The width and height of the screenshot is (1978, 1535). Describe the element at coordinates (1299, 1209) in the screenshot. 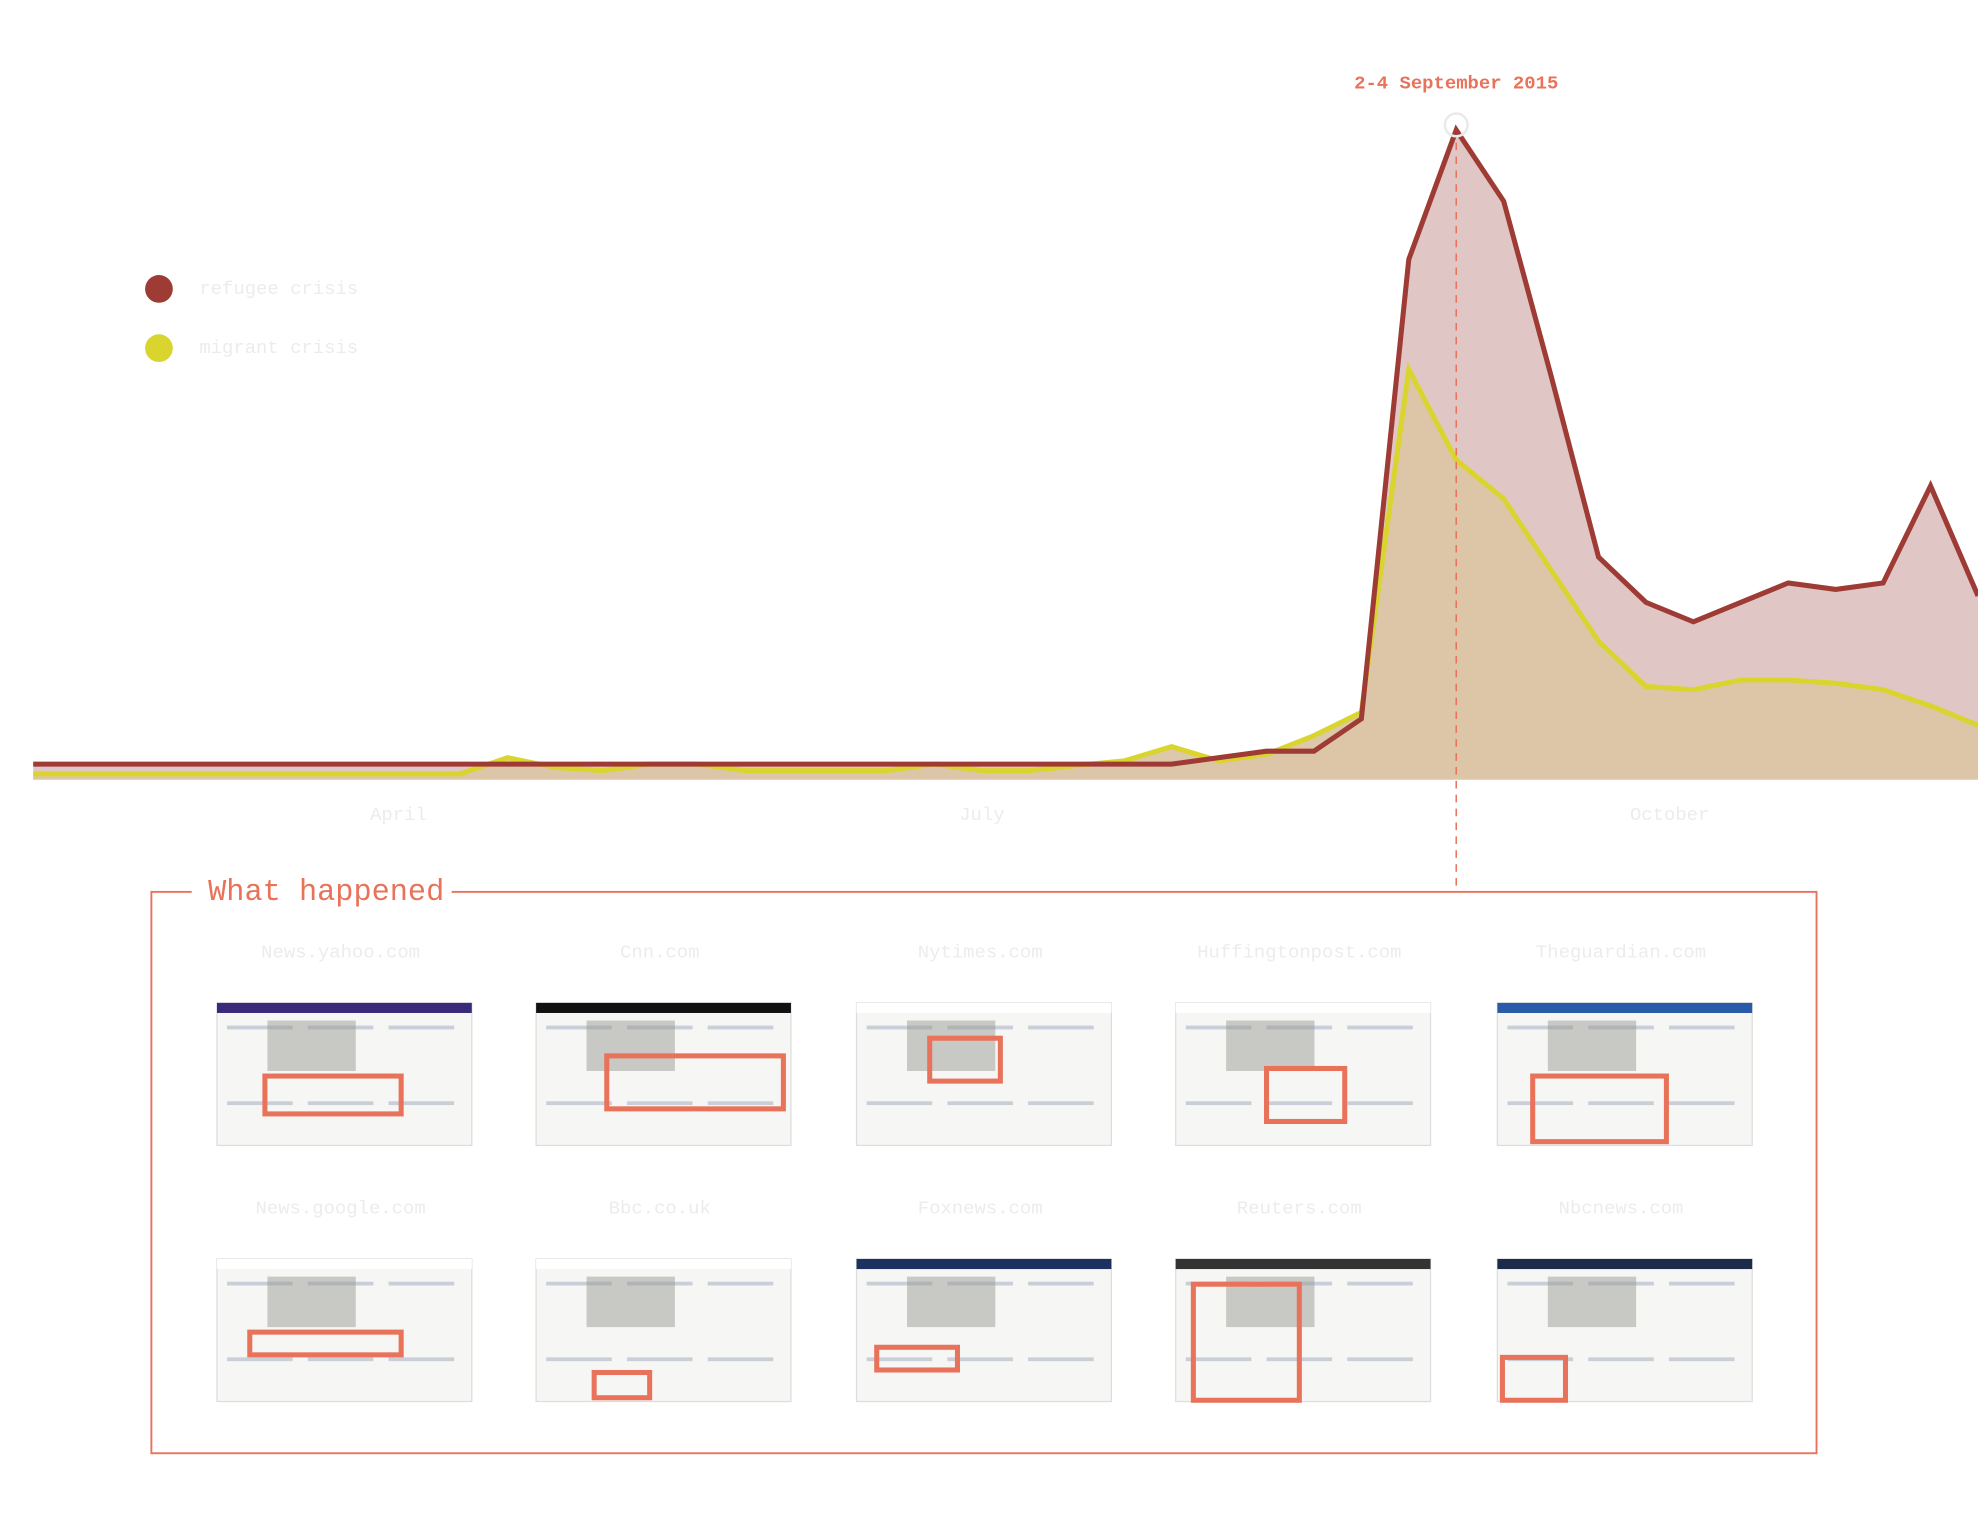

I see `site-label: Reuters.com` at that location.